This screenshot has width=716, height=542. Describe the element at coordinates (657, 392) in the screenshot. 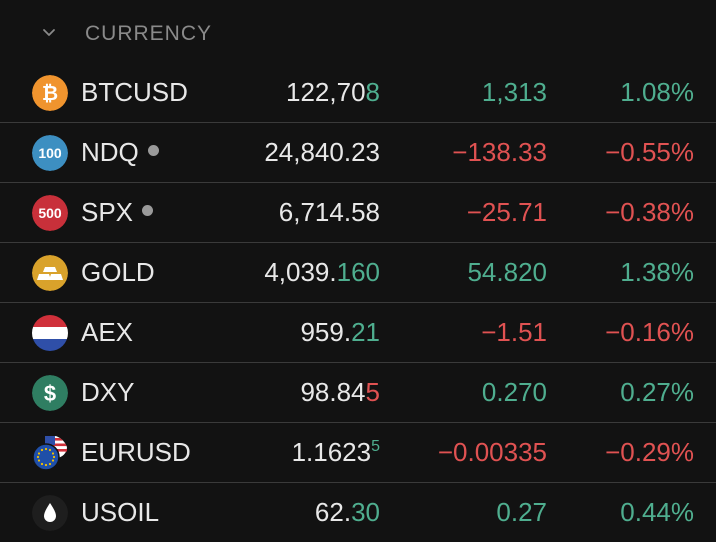

I see `price-change-percent: 0.27%` at that location.